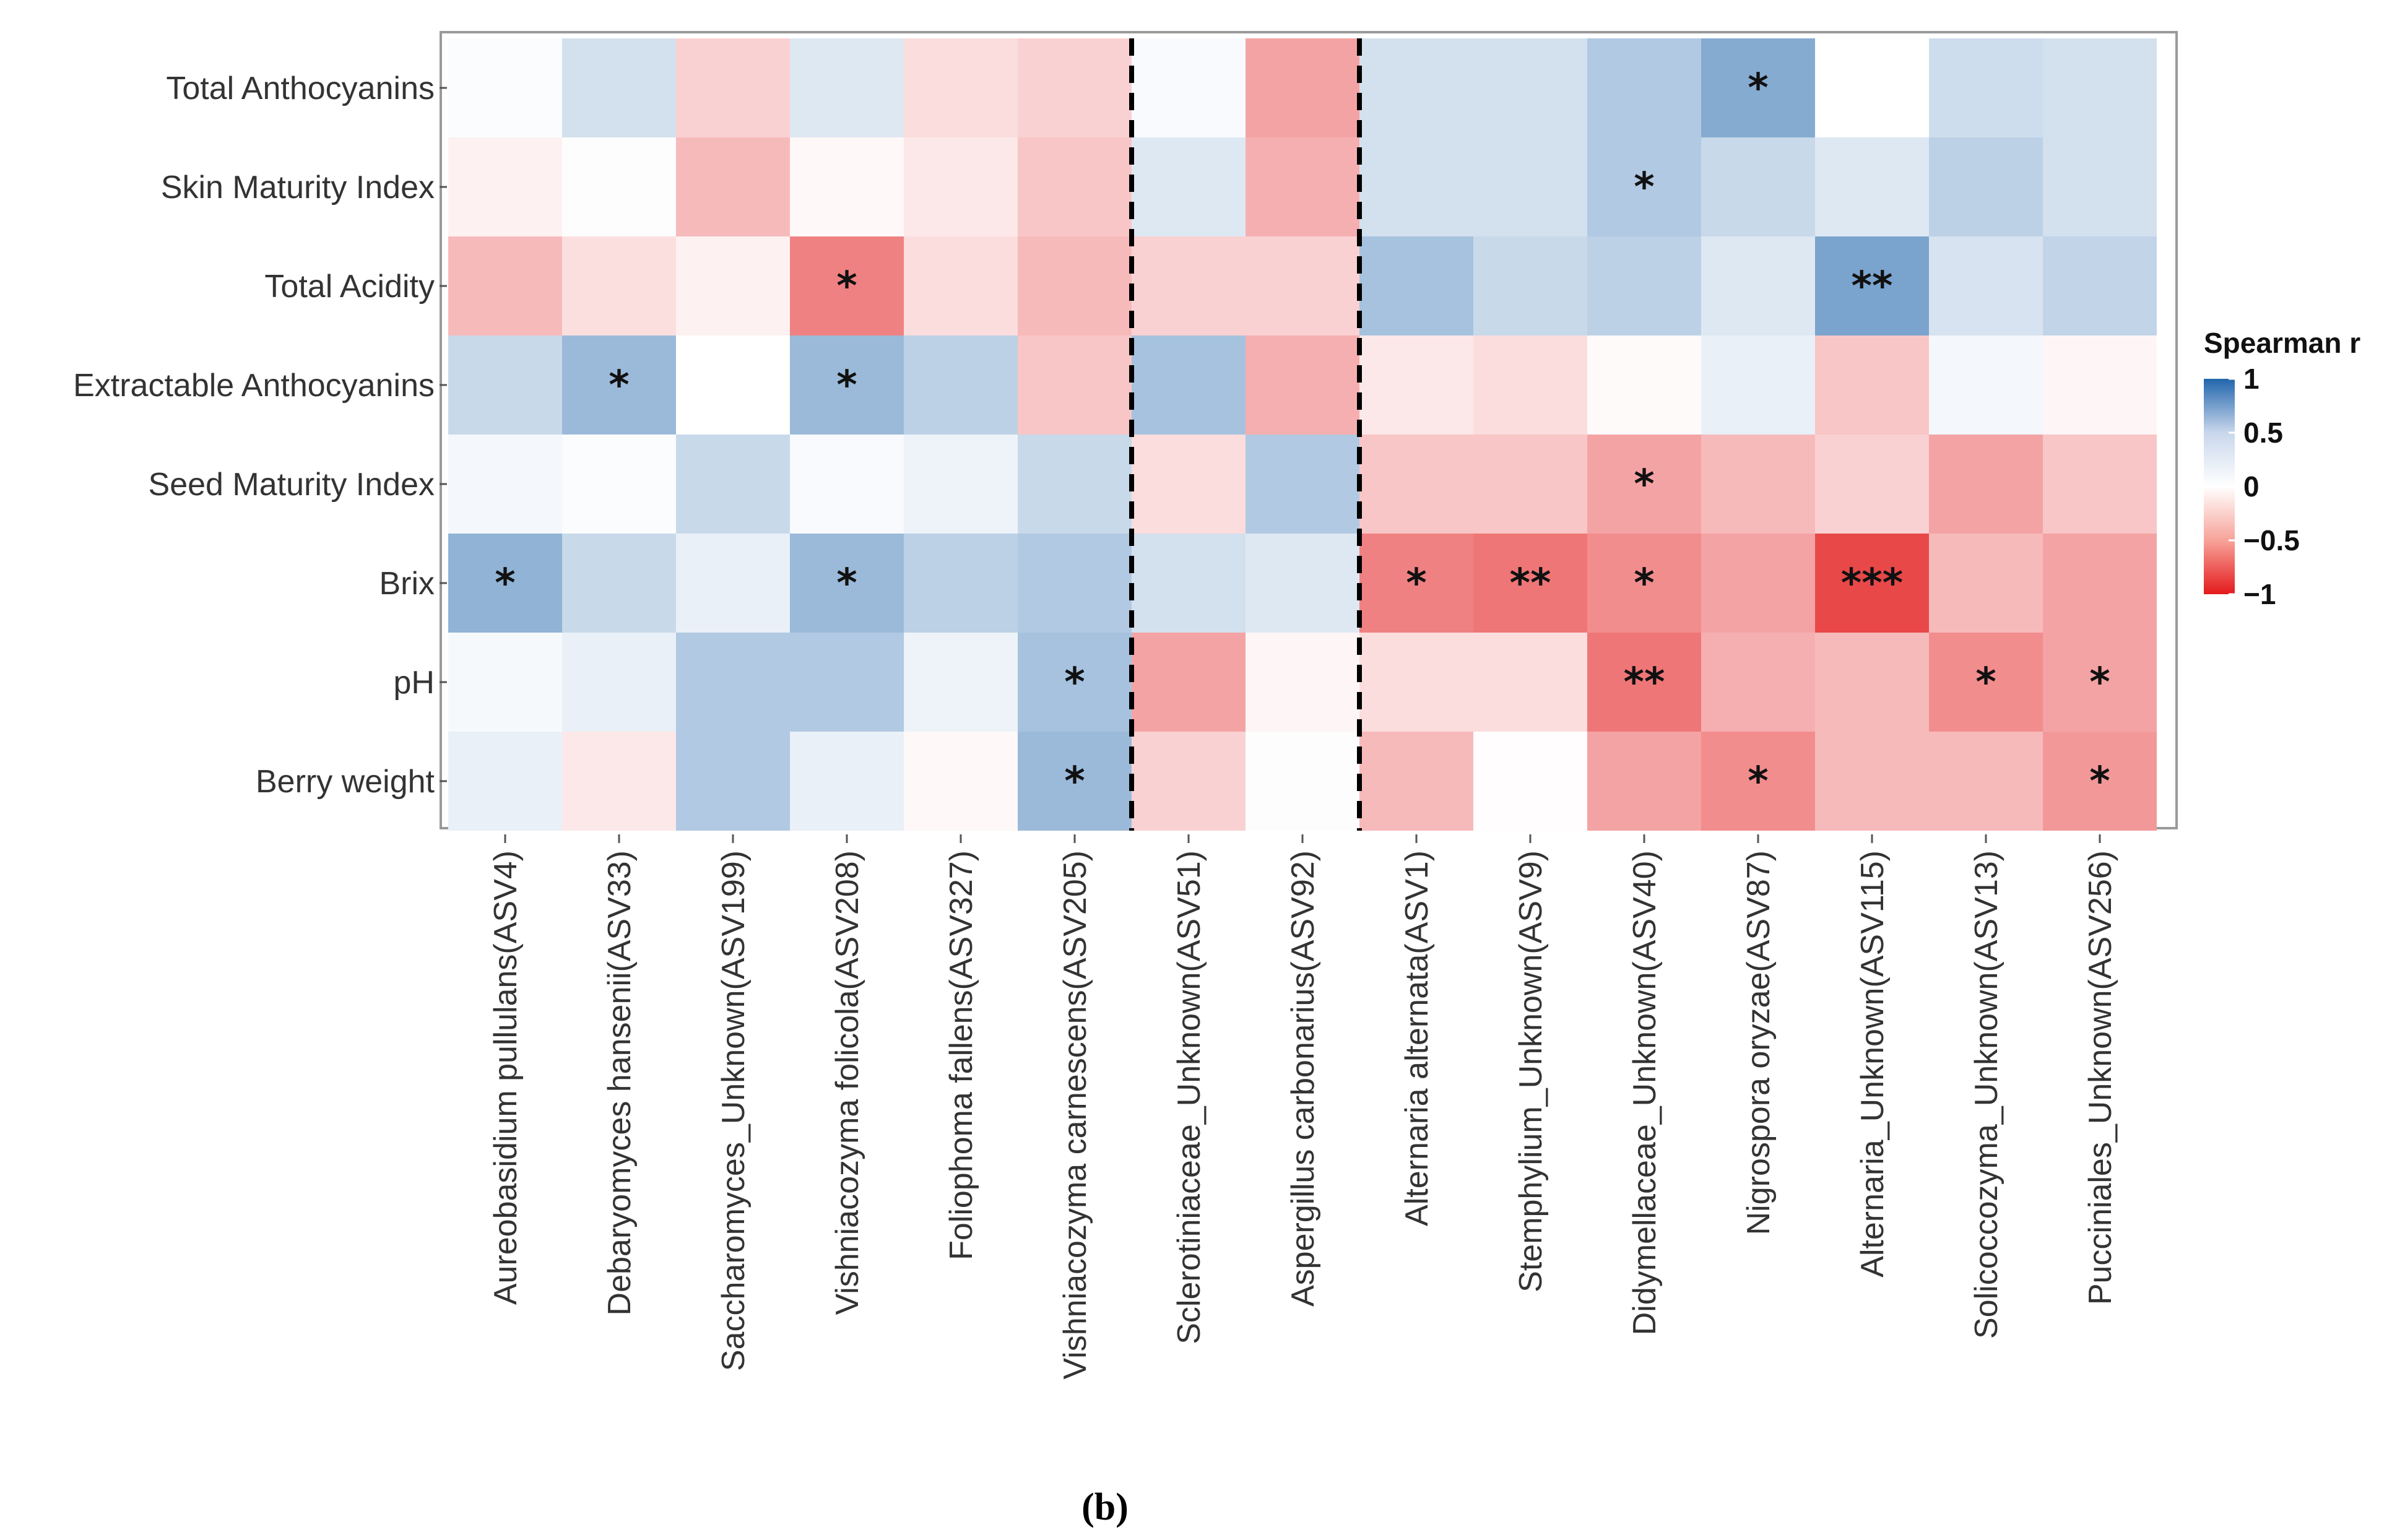 The height and width of the screenshot is (1540, 2405). What do you see at coordinates (298, 188) in the screenshot?
I see `row-label: Skin Maturity Index` at bounding box center [298, 188].